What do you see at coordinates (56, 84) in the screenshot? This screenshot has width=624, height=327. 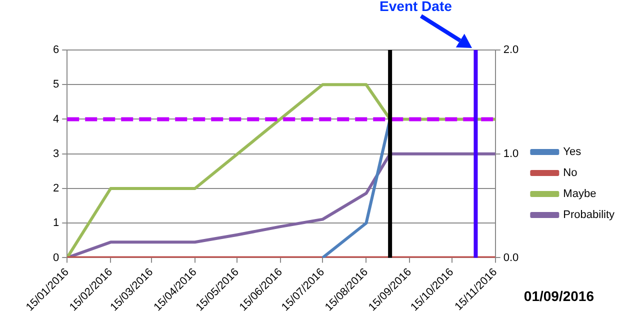 I see `y-tick-label: 5` at bounding box center [56, 84].